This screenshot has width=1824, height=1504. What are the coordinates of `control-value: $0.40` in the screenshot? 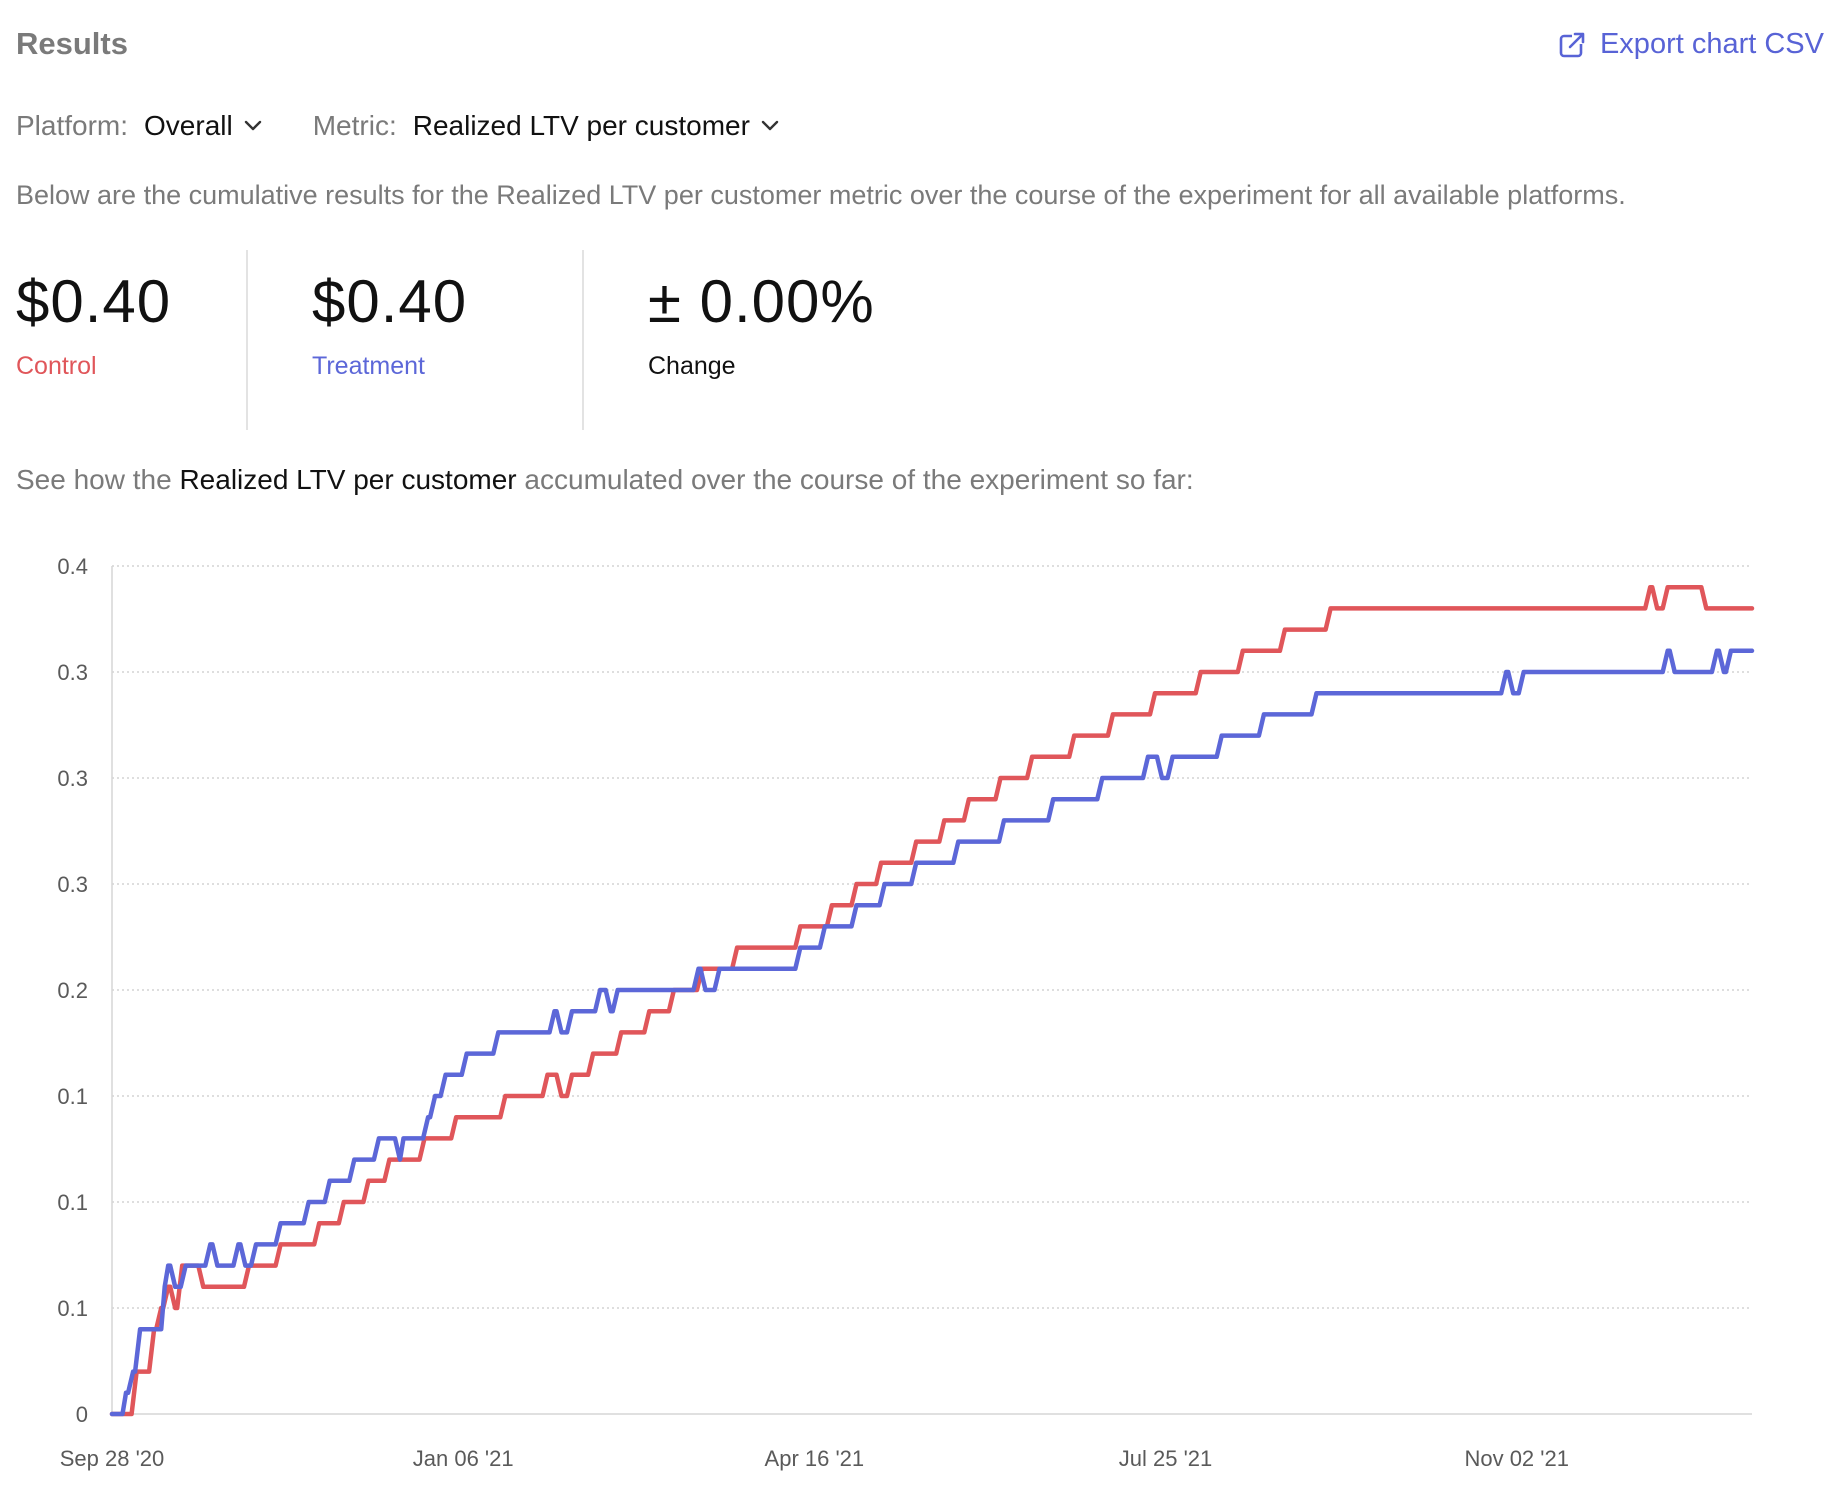 It's located at (94, 301).